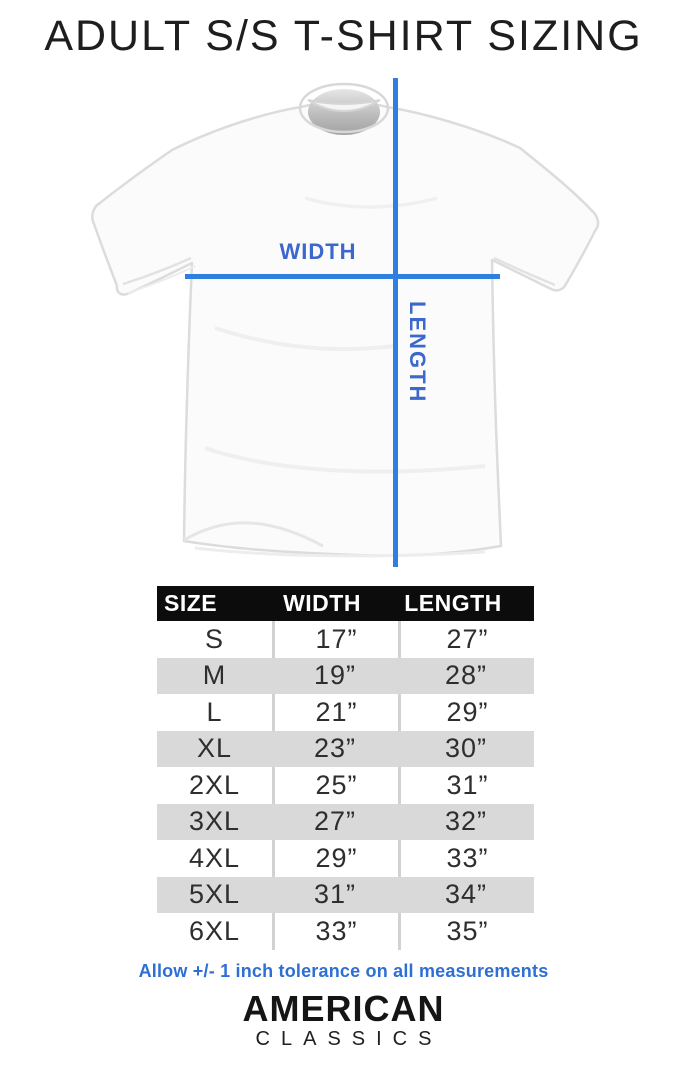 The width and height of the screenshot is (687, 1080). Describe the element at coordinates (466, 894) in the screenshot. I see `length-cell: 34”` at that location.